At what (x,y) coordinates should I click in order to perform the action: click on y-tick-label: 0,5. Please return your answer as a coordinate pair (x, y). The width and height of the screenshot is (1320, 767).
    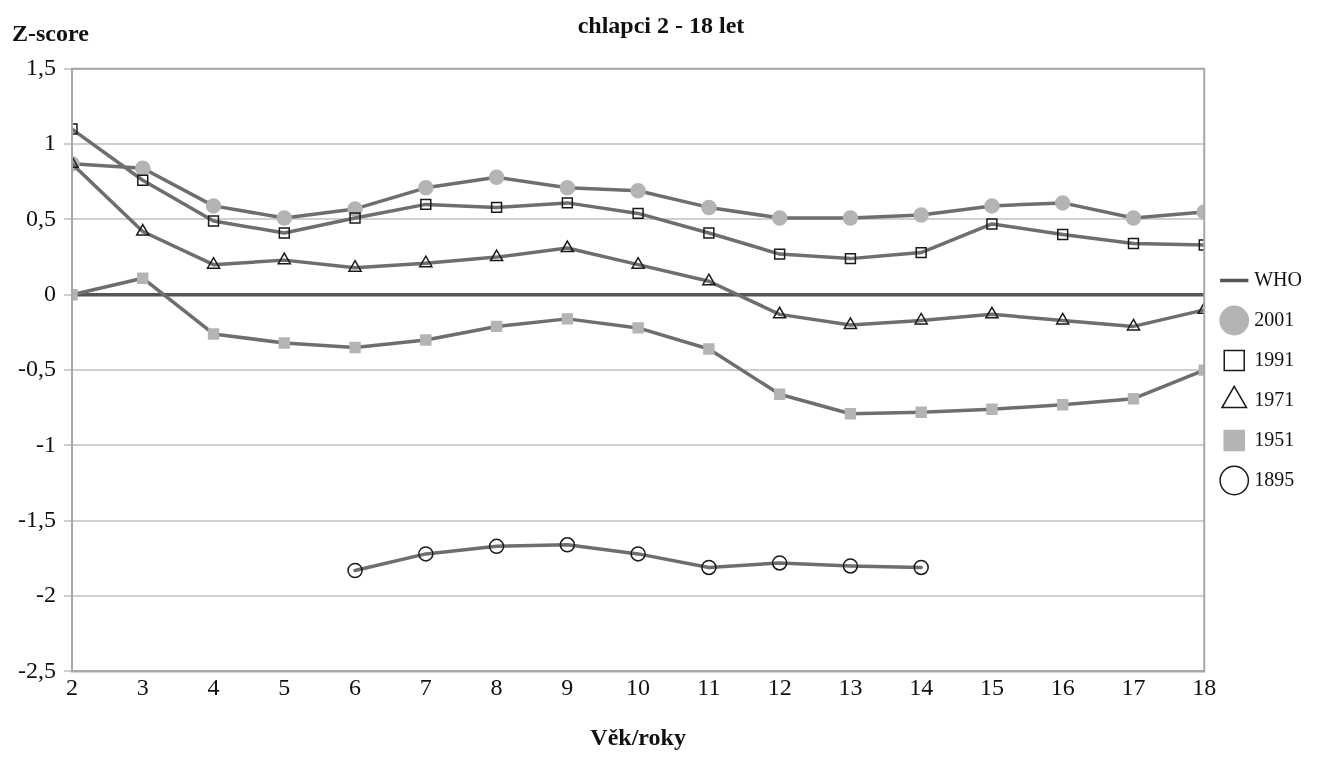
    Looking at the image, I should click on (40, 217).